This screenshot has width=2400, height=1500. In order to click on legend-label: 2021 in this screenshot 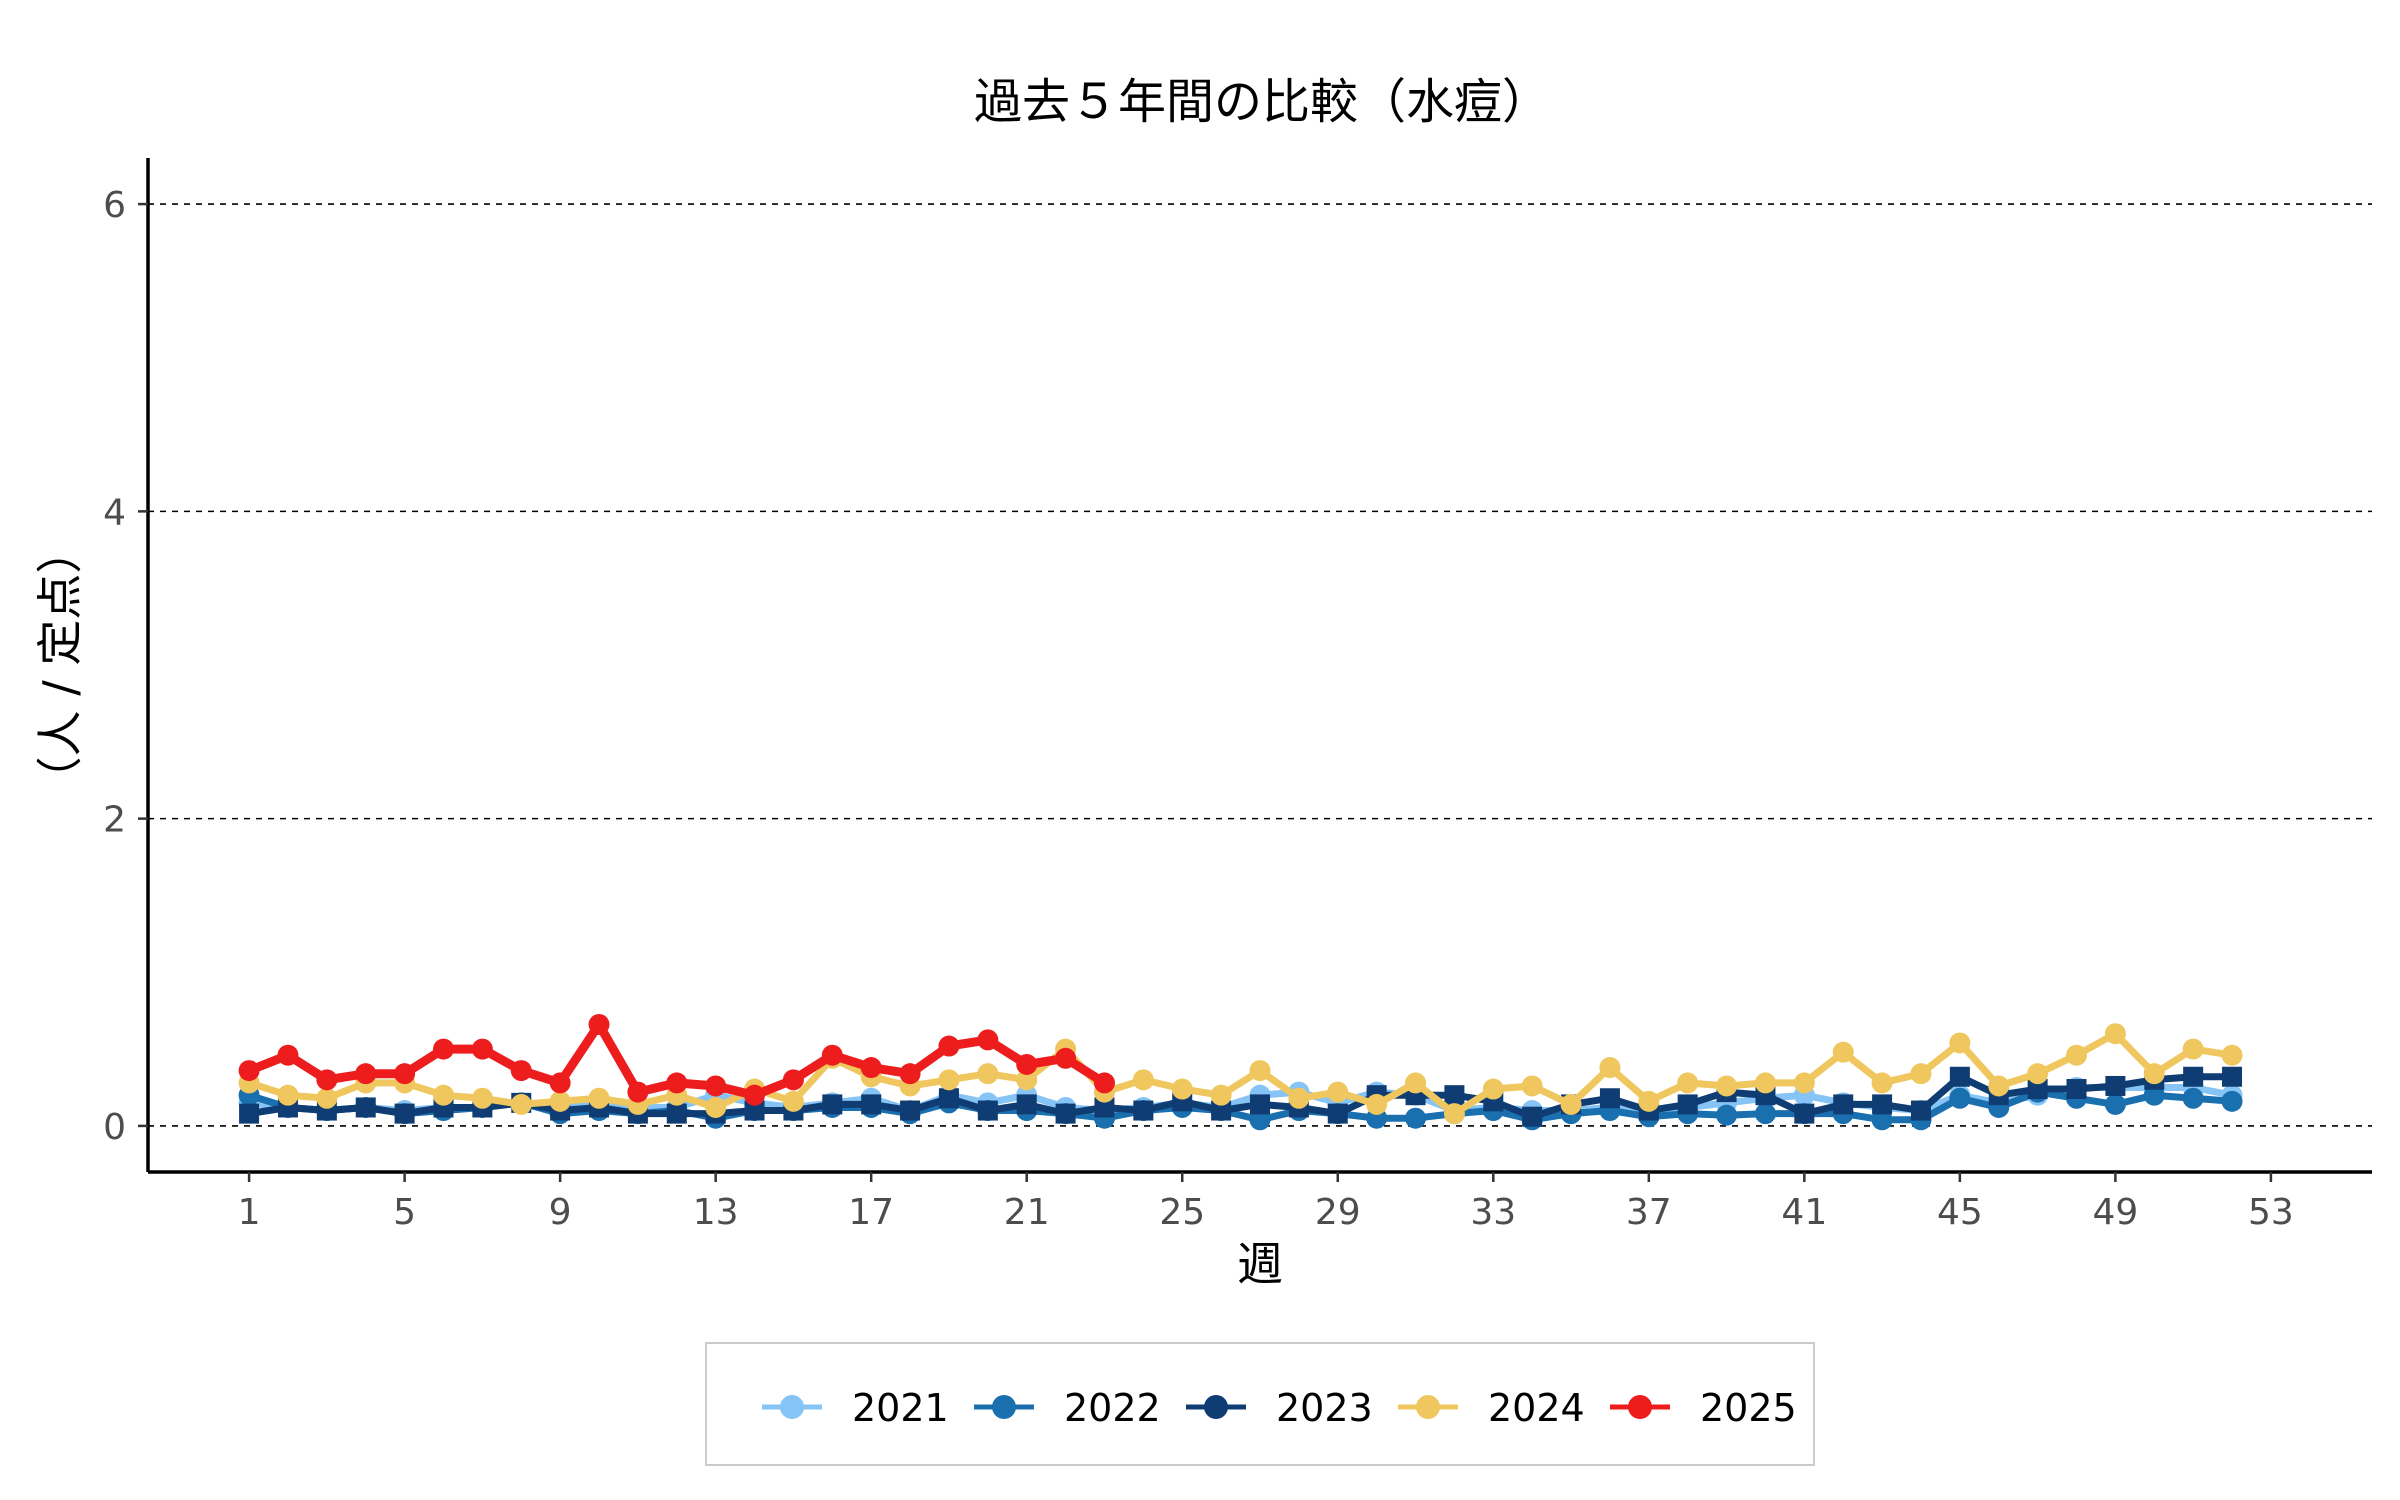, I will do `click(900, 1408)`.